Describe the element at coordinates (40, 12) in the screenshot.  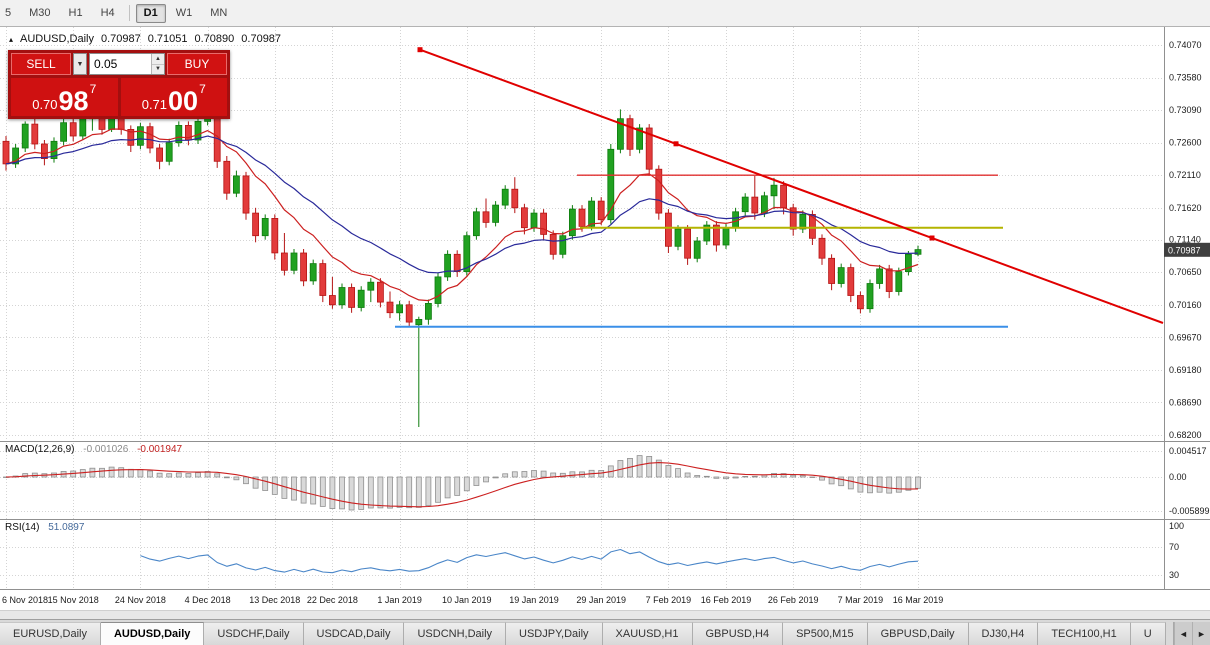
I see `timeframe-button-m30: M30` at that location.